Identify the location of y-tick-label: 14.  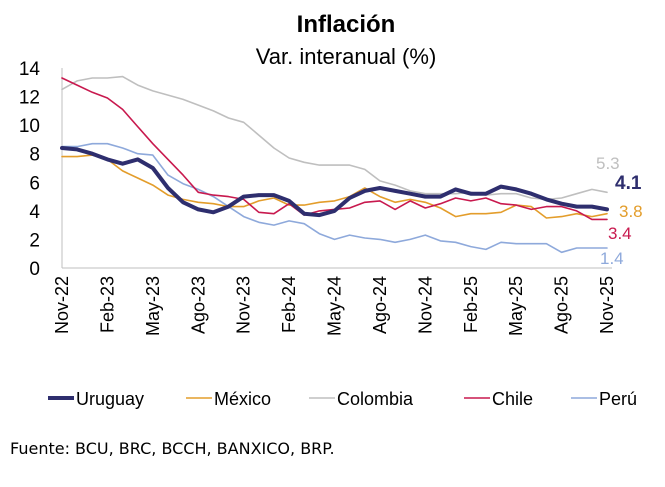
(30, 69).